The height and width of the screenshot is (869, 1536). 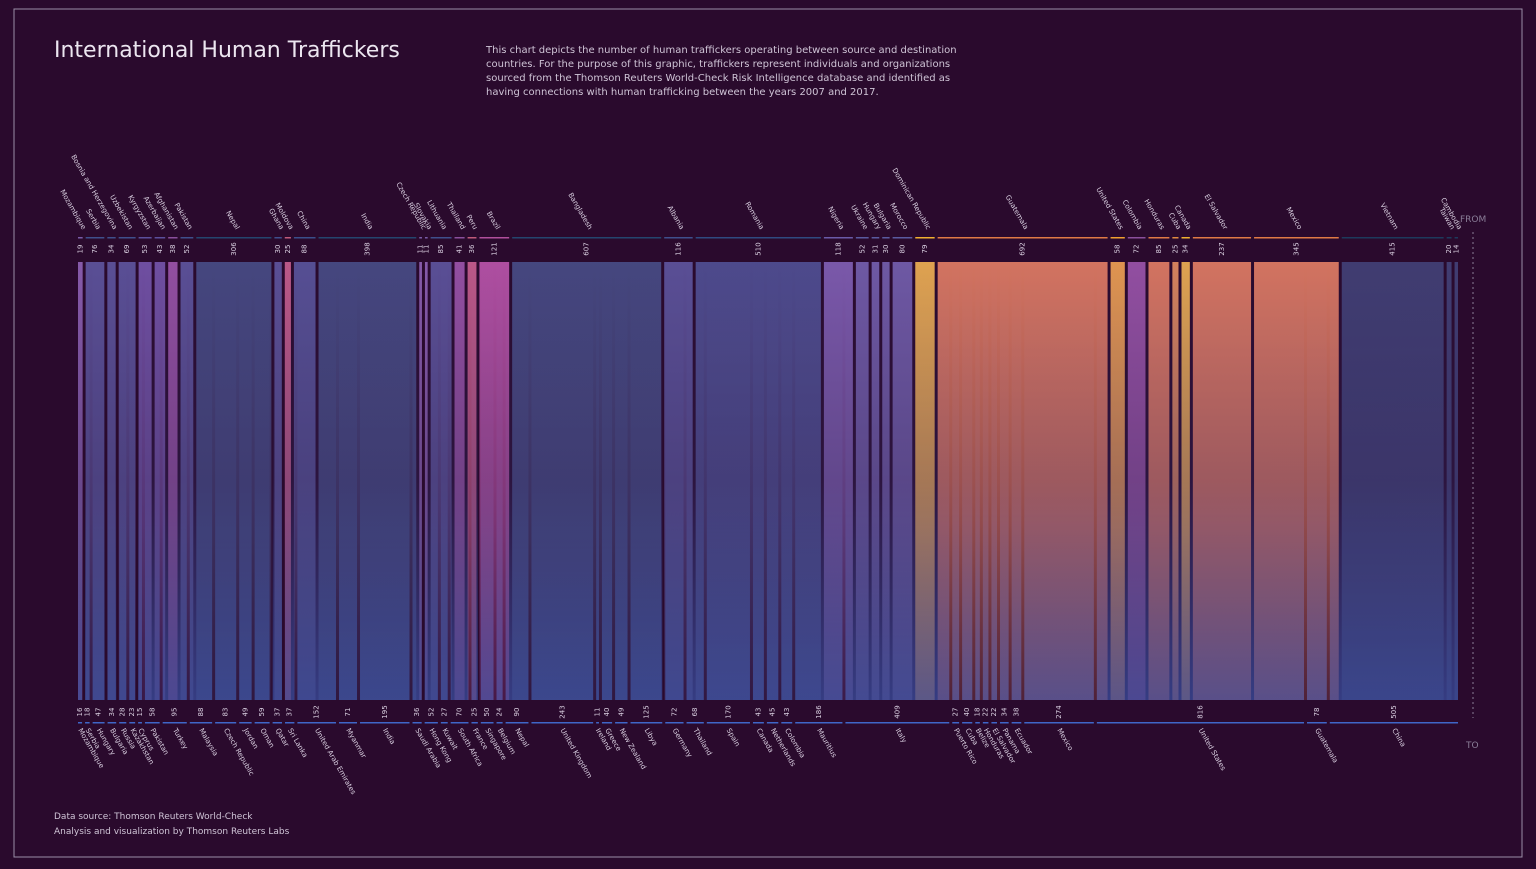 What do you see at coordinates (80, 249) in the screenshot?
I see `source-value: 19` at bounding box center [80, 249].